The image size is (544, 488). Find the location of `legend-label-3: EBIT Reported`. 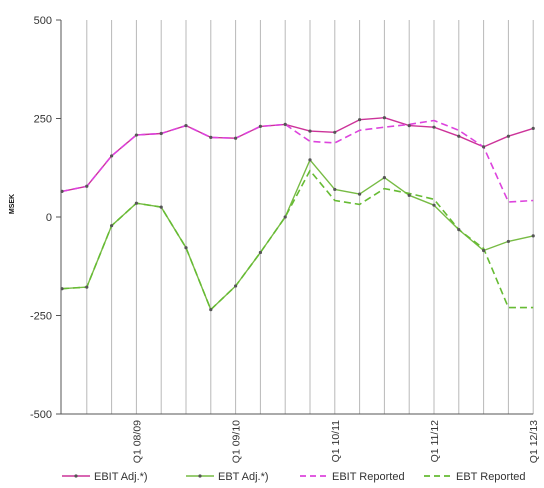

legend-label-3: EBIT Reported is located at coordinates (368, 477).